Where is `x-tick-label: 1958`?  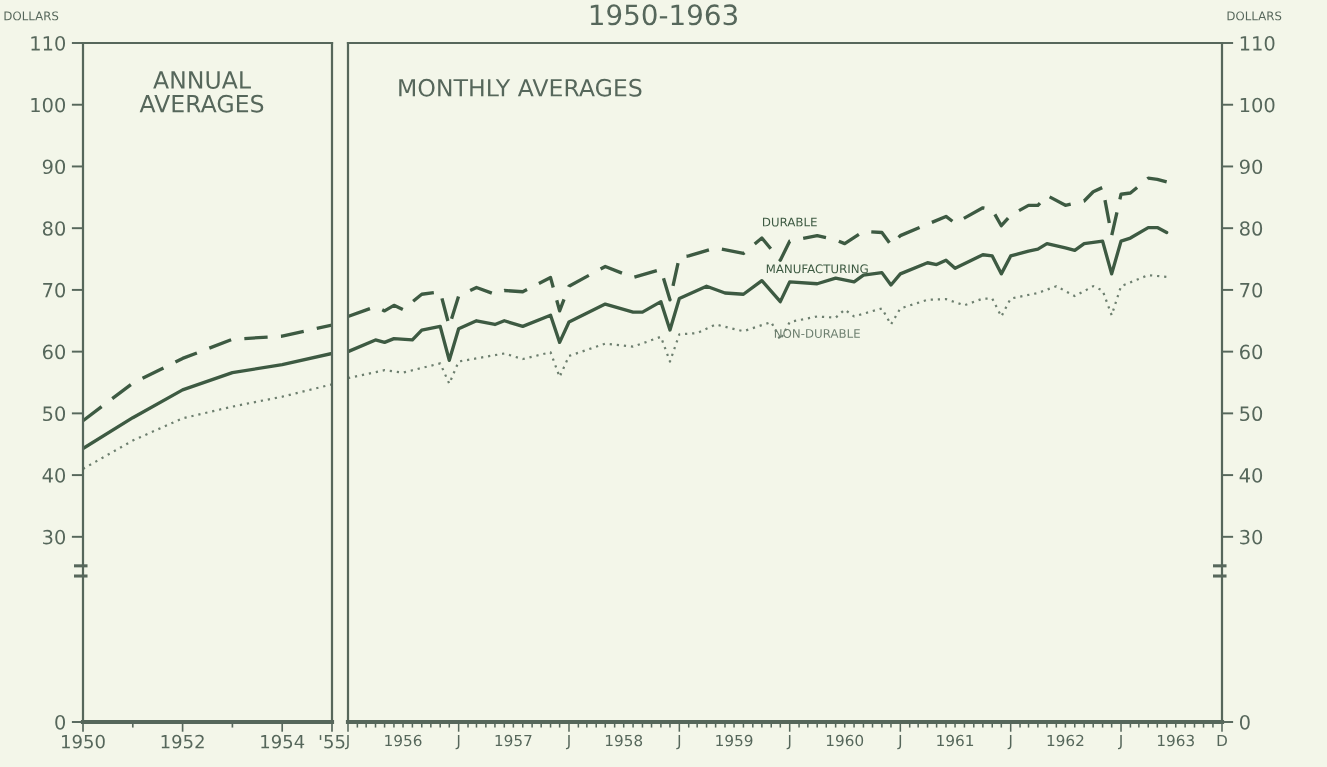
x-tick-label: 1958 is located at coordinates (624, 740).